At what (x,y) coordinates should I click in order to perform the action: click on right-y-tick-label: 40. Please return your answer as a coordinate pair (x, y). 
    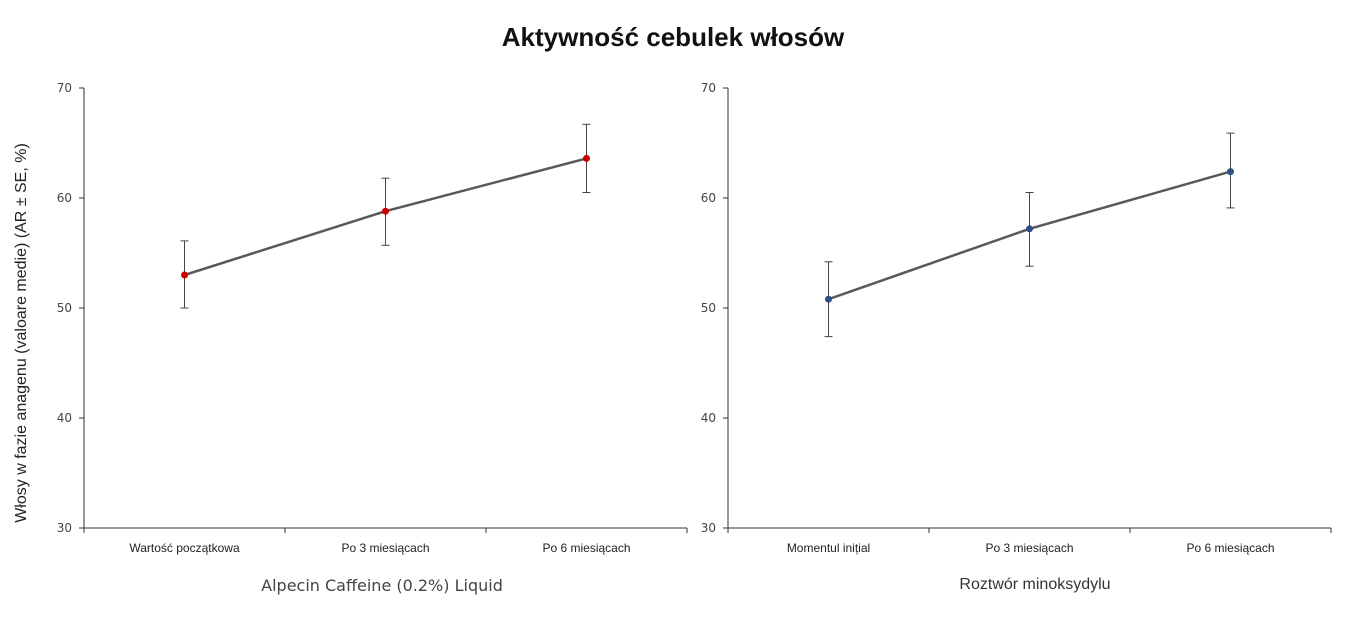
    Looking at the image, I should click on (708, 418).